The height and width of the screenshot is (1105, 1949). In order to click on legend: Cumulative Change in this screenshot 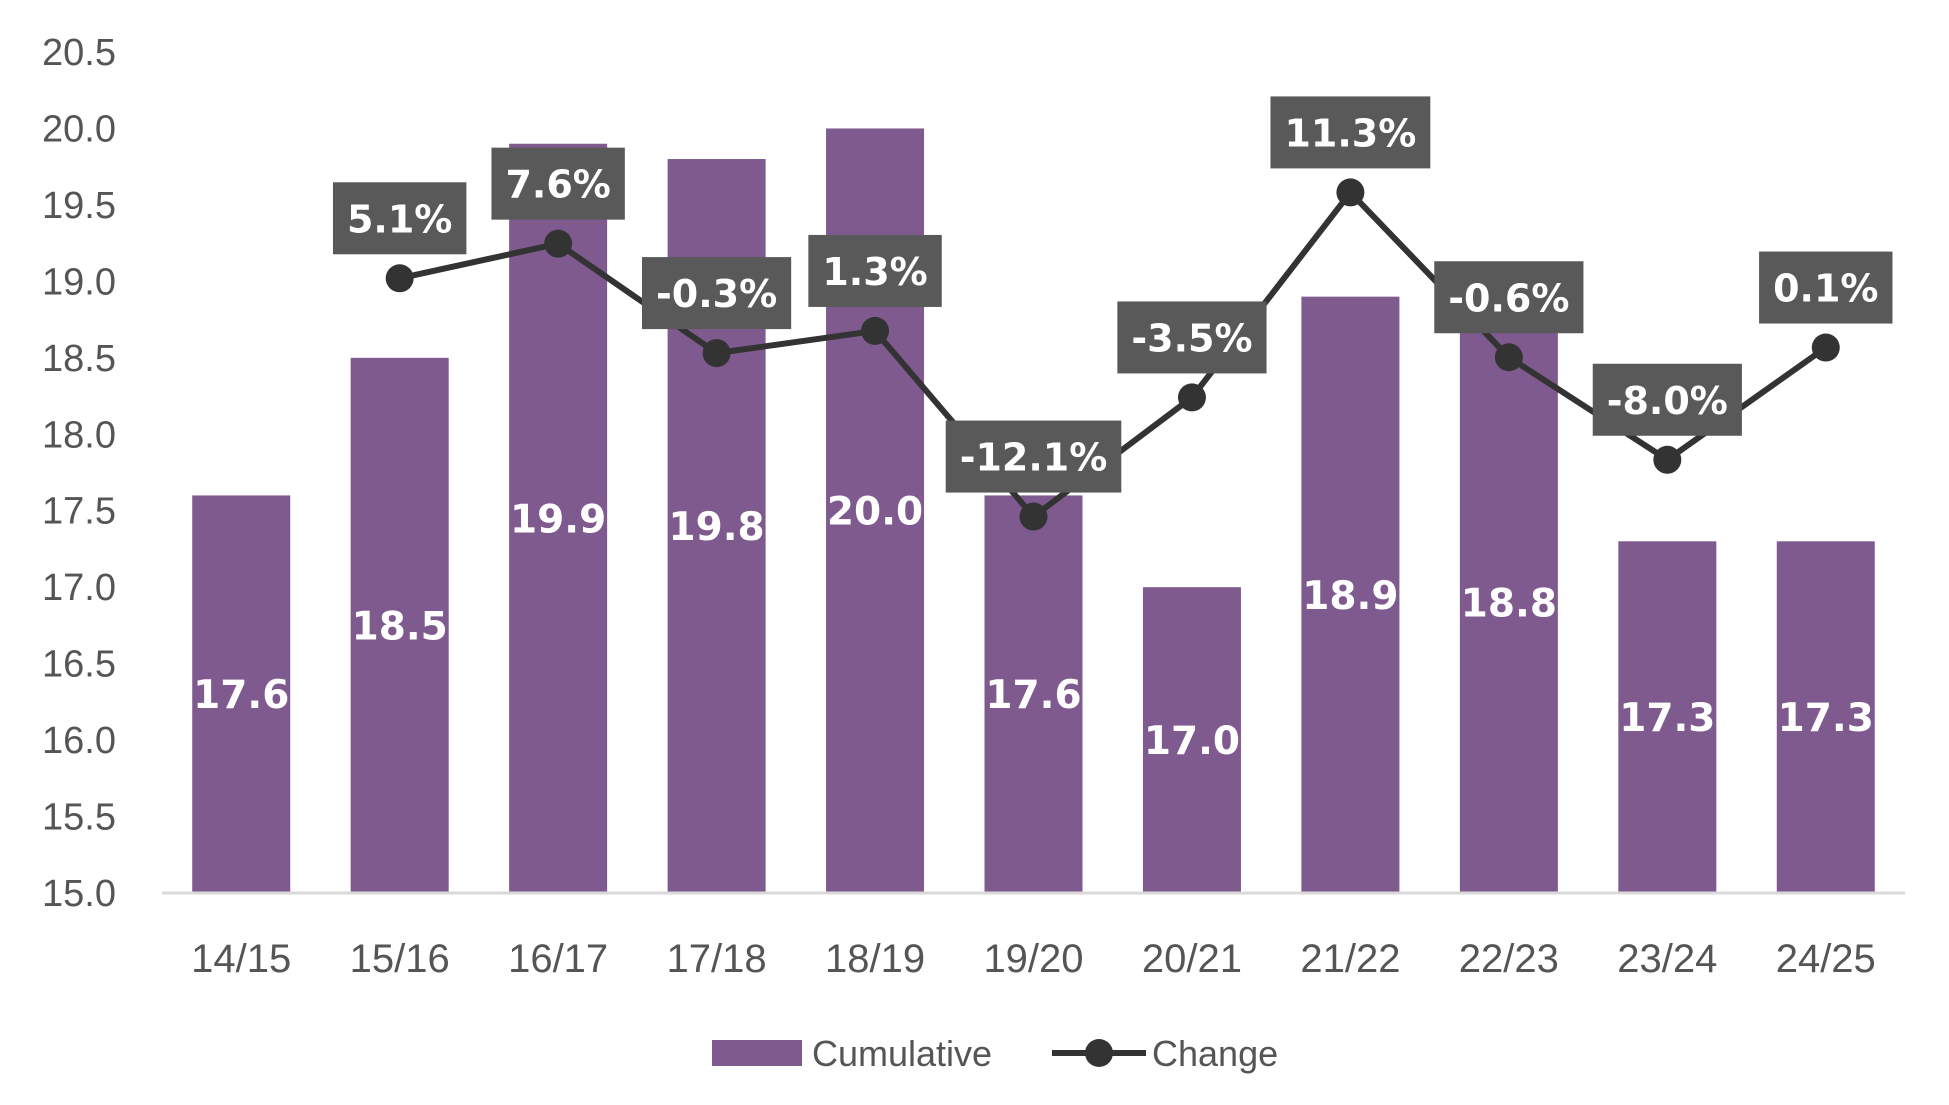, I will do `click(995, 1053)`.